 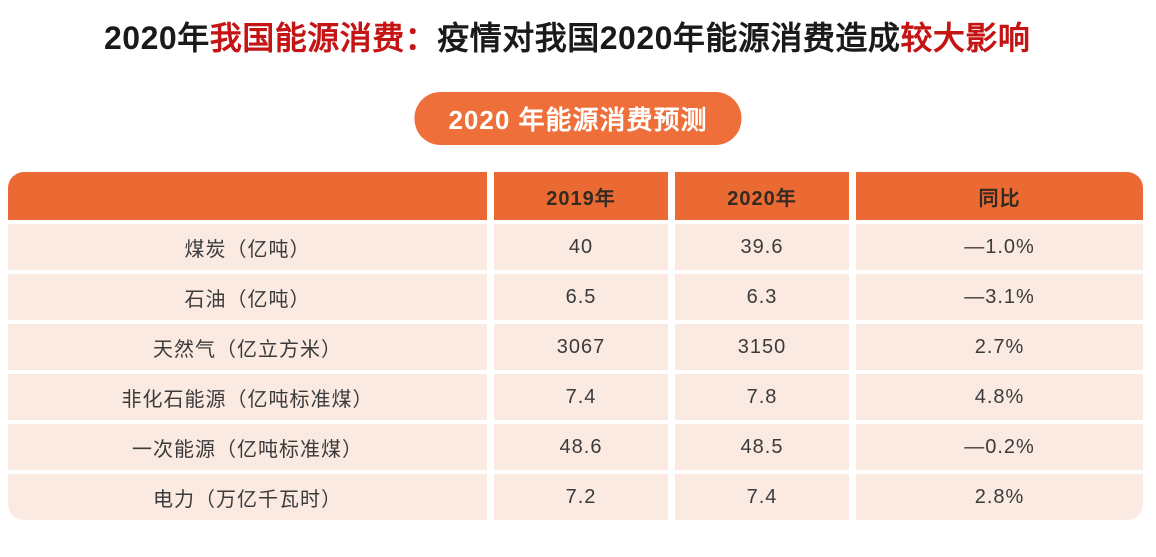 I want to click on row-coal-label: 煤炭（亿吨）, so click(x=247, y=247).